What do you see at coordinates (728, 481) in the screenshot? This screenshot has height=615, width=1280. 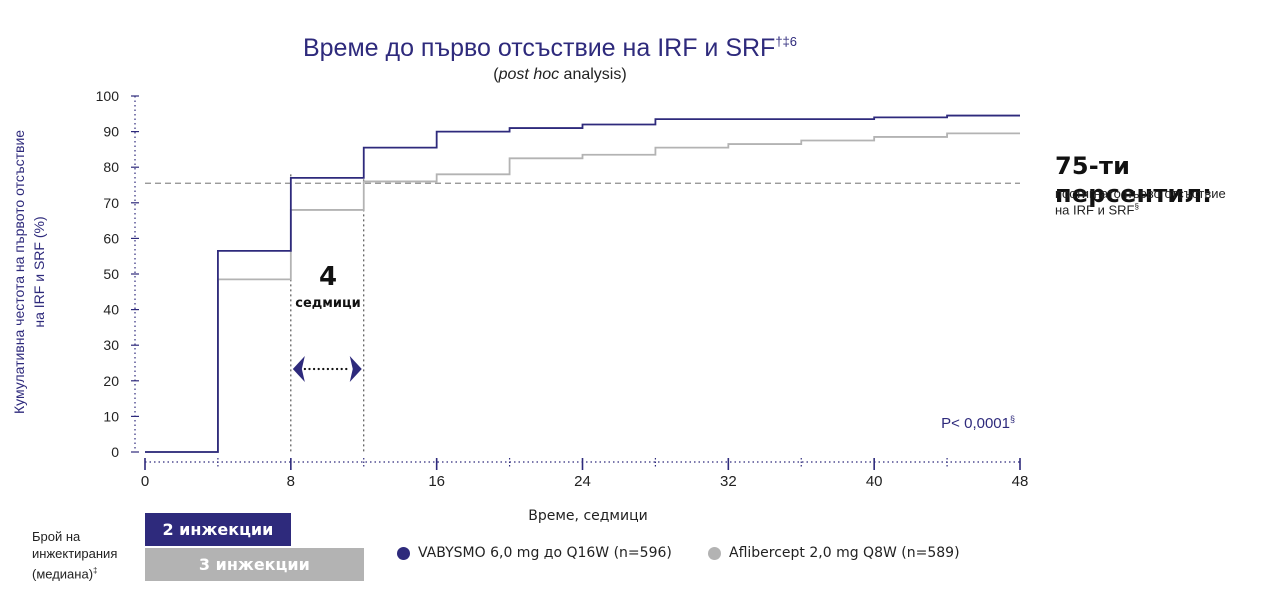 I see `x-tick-label: 32` at bounding box center [728, 481].